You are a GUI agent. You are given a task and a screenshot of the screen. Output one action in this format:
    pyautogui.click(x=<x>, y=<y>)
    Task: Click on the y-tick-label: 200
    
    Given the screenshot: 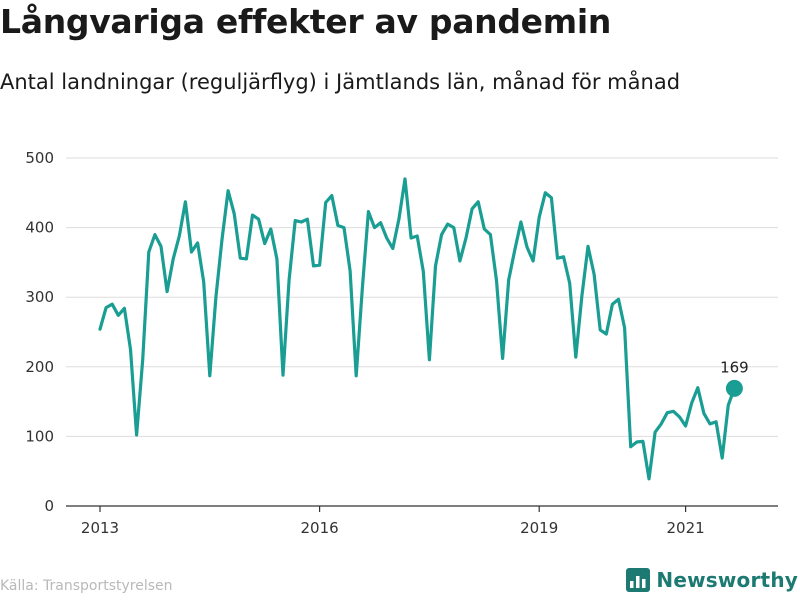 What is the action you would take?
    pyautogui.click(x=39, y=367)
    